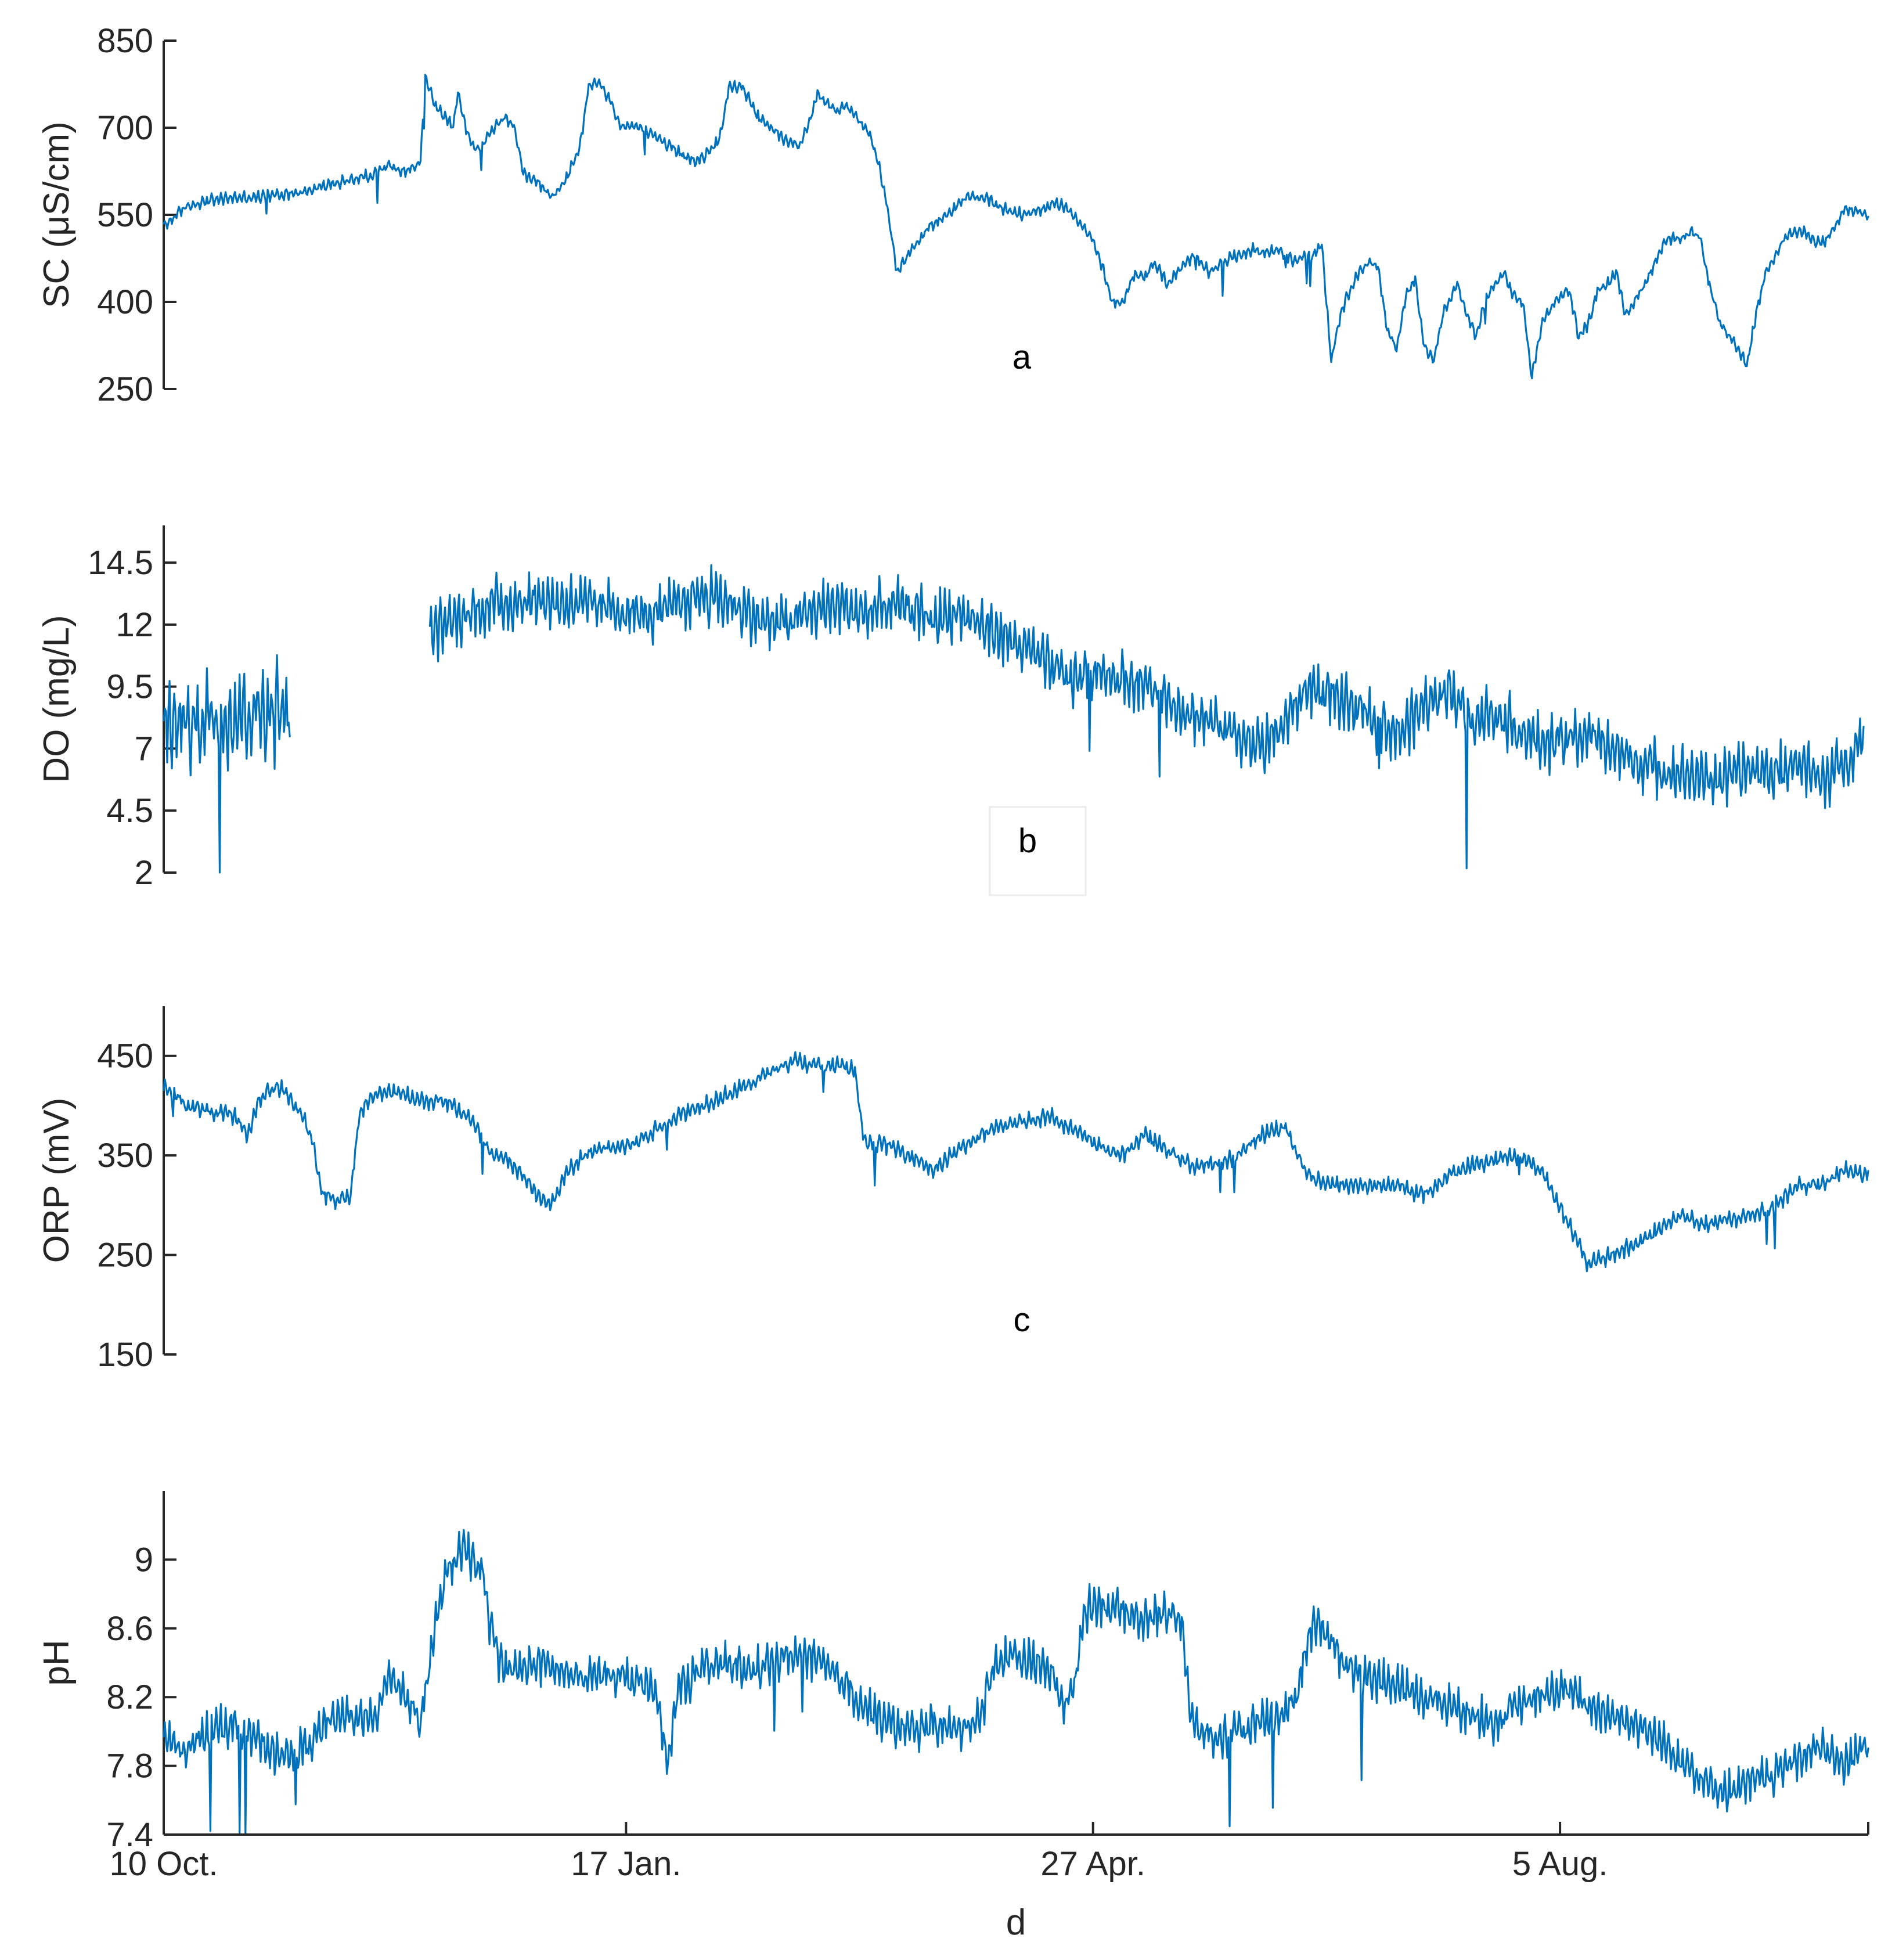  What do you see at coordinates (134, 625) in the screenshot?
I see `y-tick-label: 12` at bounding box center [134, 625].